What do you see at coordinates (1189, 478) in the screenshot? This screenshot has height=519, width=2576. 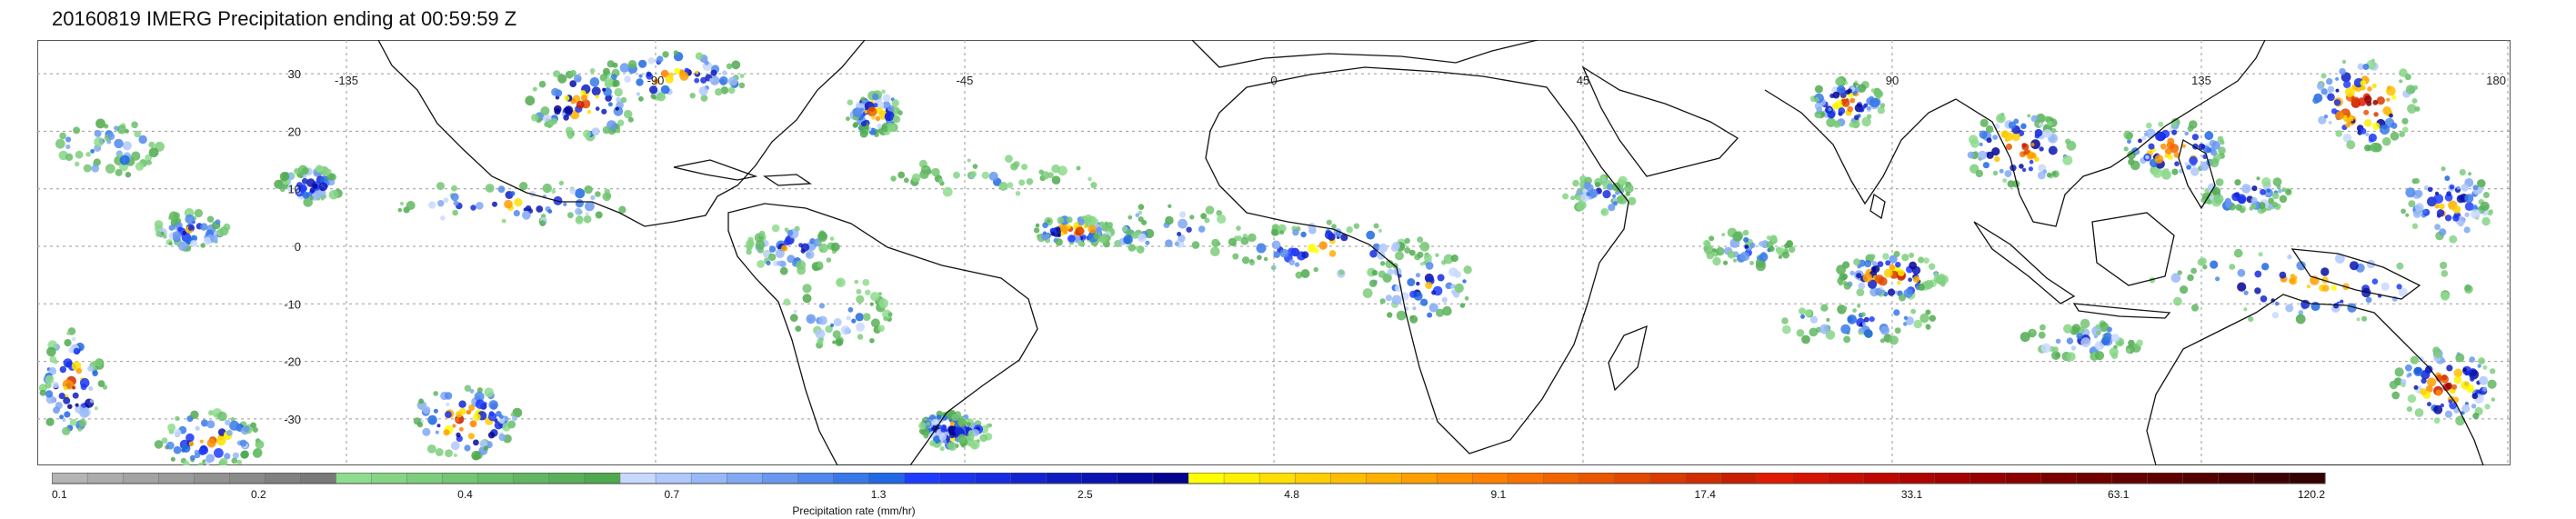 I see `colorbar-border` at bounding box center [1189, 478].